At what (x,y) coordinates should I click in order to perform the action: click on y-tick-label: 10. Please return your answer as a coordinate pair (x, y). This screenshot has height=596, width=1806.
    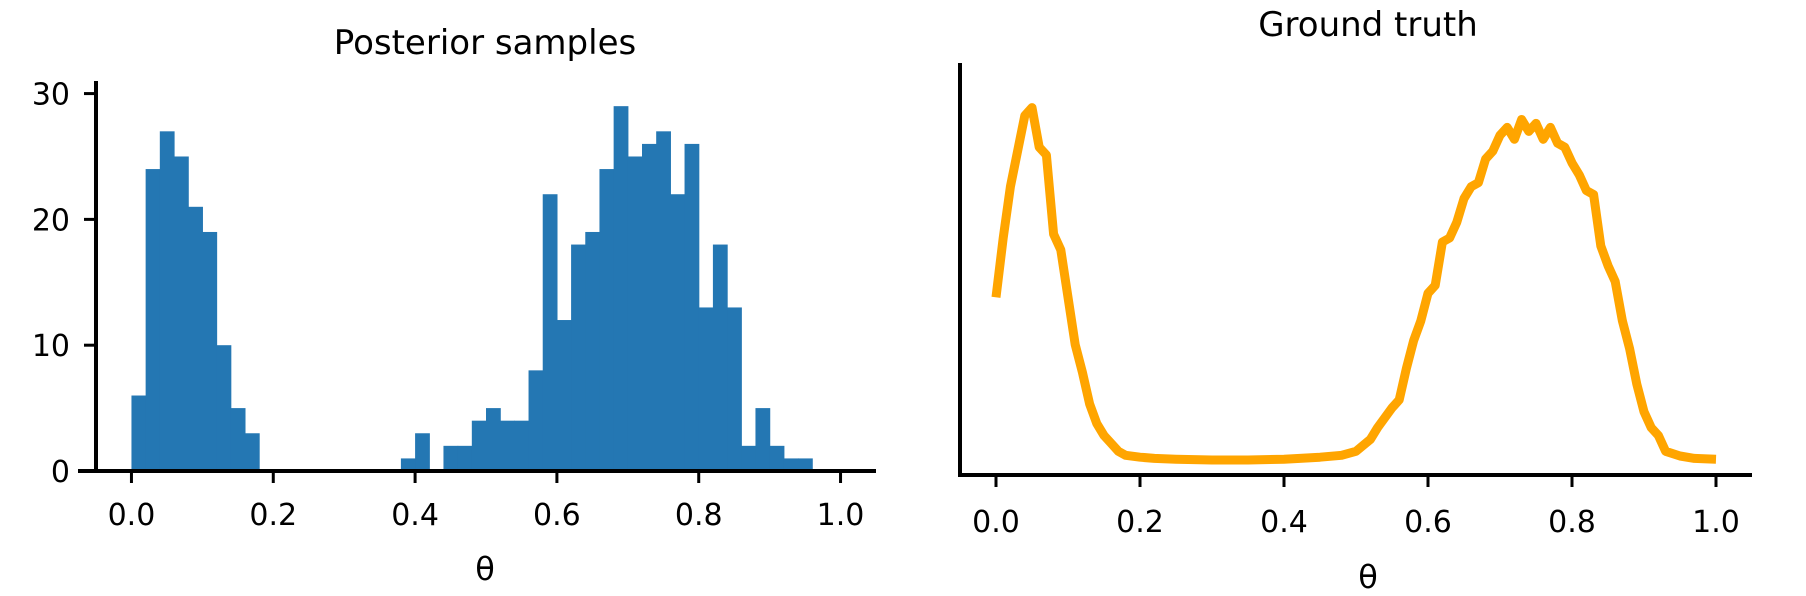
    Looking at the image, I should click on (51, 346).